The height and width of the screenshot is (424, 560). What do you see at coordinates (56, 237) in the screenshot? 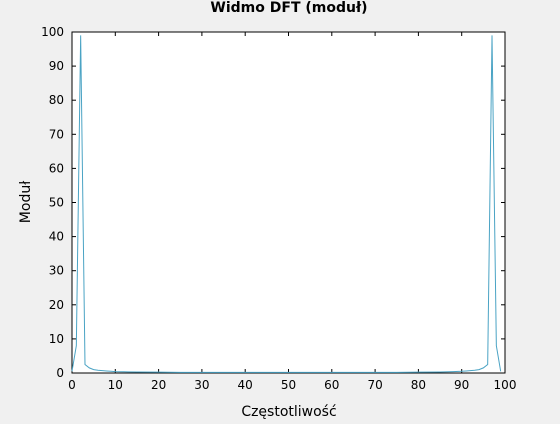
I see `y-tick-label: 40` at bounding box center [56, 237].